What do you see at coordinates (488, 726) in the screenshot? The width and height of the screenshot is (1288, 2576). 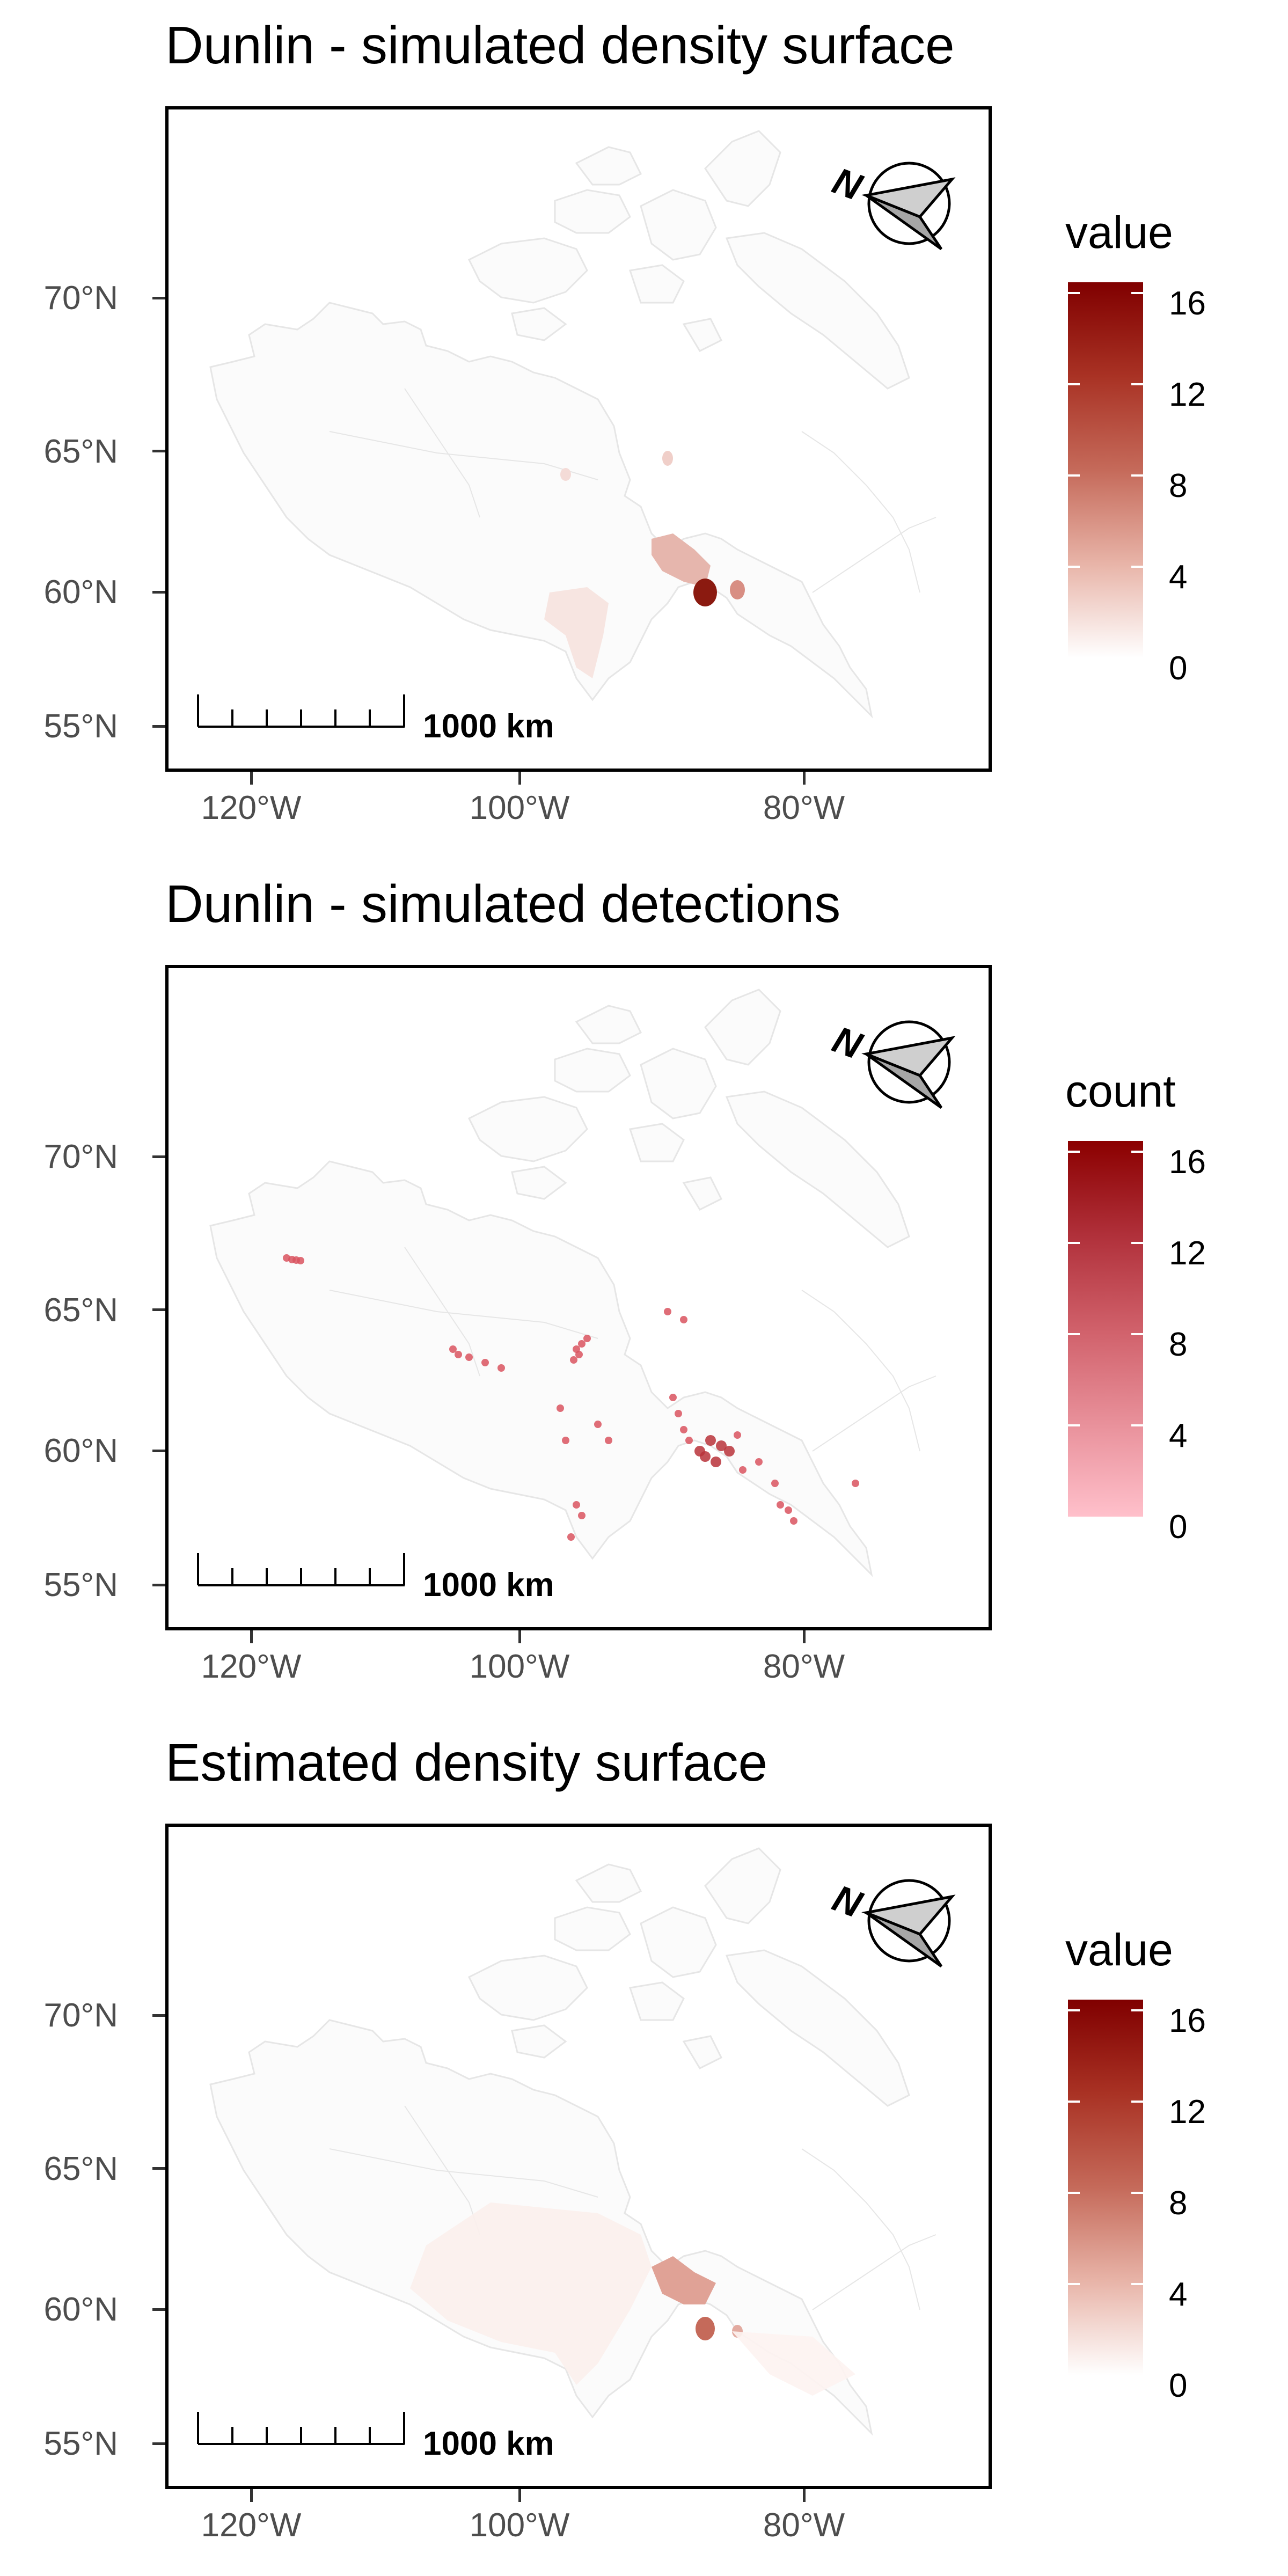 I see `scale-bar-label: 1000 km` at bounding box center [488, 726].